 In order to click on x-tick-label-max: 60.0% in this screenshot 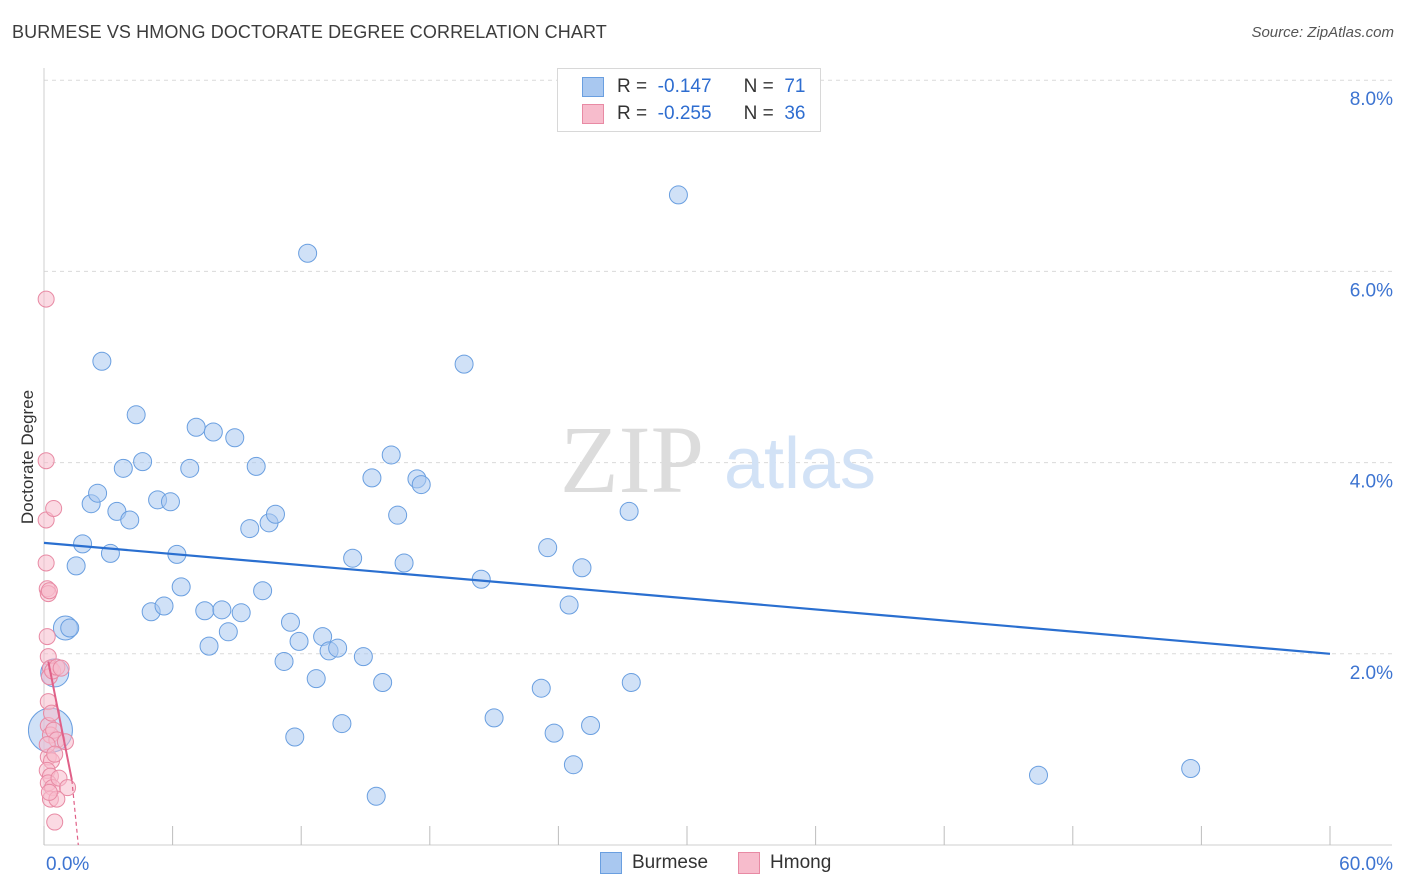, I will do `click(1366, 864)`.